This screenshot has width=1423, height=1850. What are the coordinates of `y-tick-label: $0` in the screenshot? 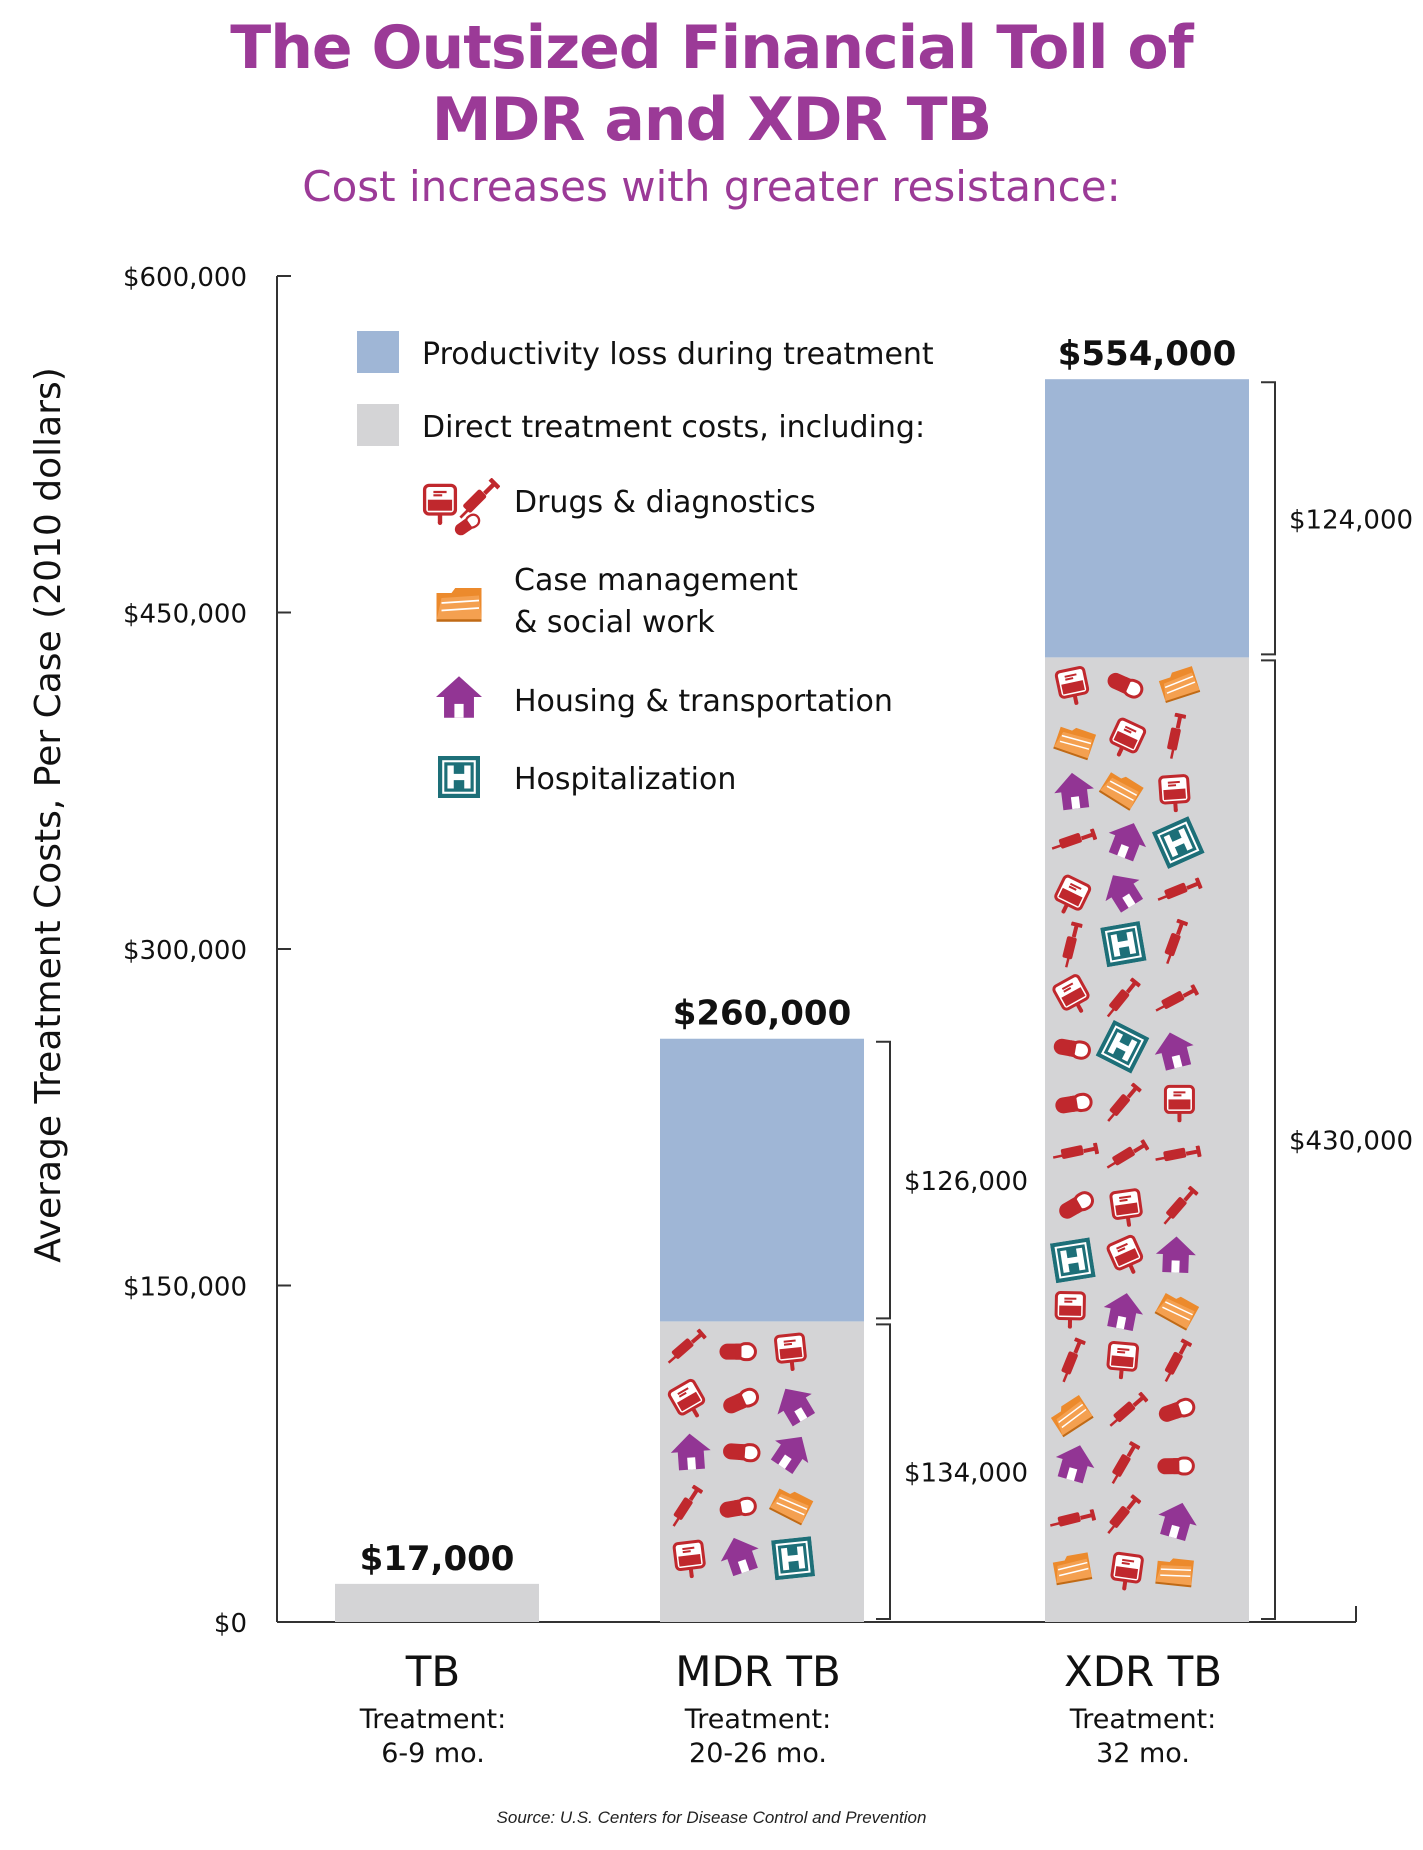 It's located at (230, 1624).